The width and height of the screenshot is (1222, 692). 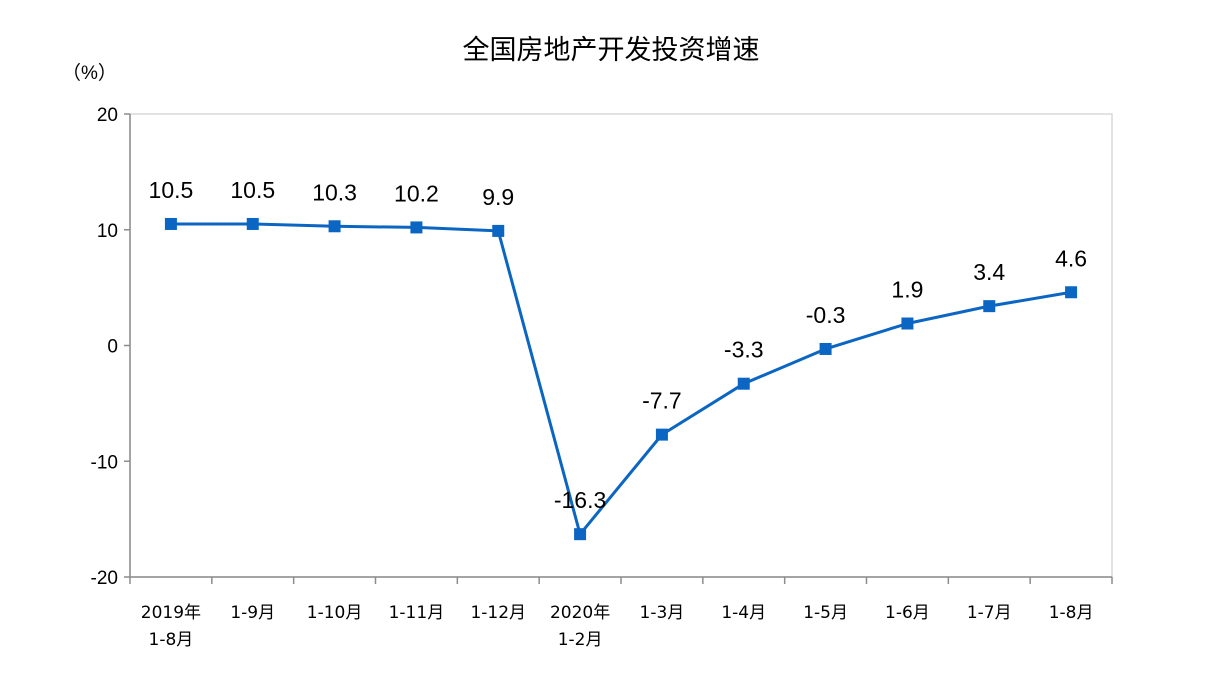 I want to click on chart-title: 全国房地产开发投资增速, so click(x=611, y=50).